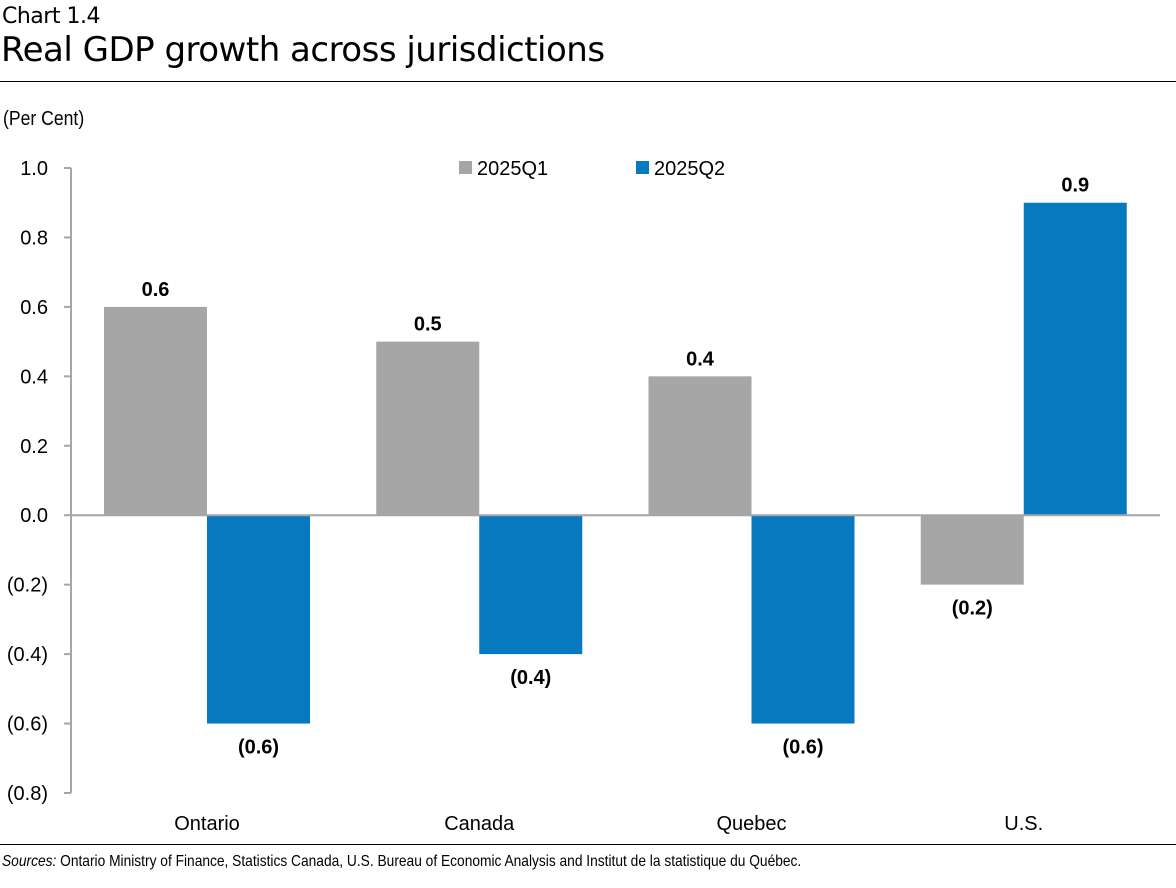 This screenshot has width=1176, height=888. What do you see at coordinates (34, 447) in the screenshot?
I see `y-tick-label: 0.2` at bounding box center [34, 447].